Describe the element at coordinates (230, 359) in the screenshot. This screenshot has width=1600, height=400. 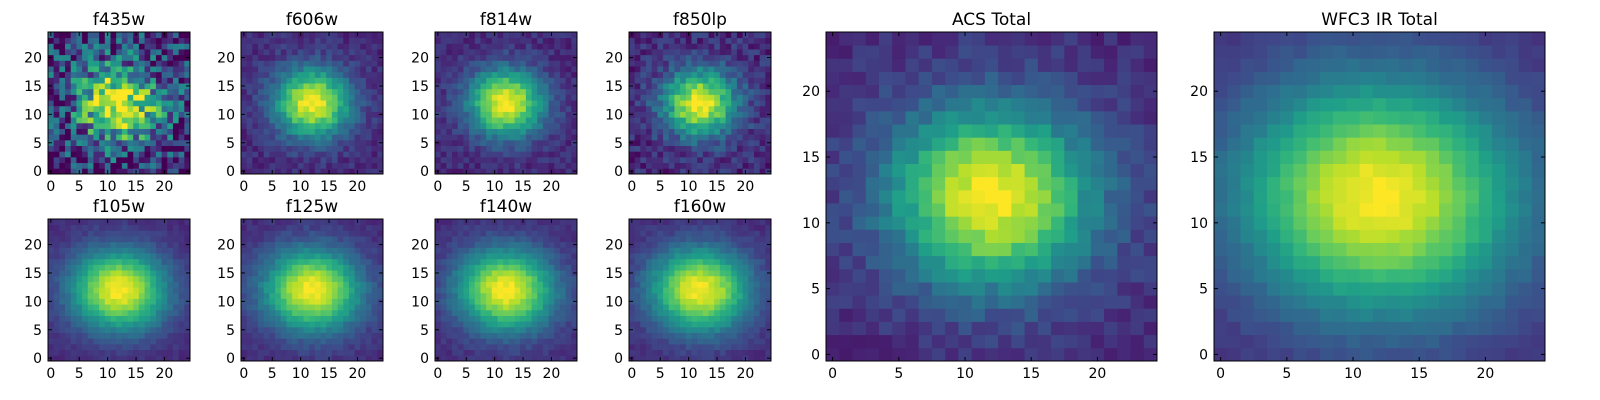
I see `y-tick-label: 0` at that location.